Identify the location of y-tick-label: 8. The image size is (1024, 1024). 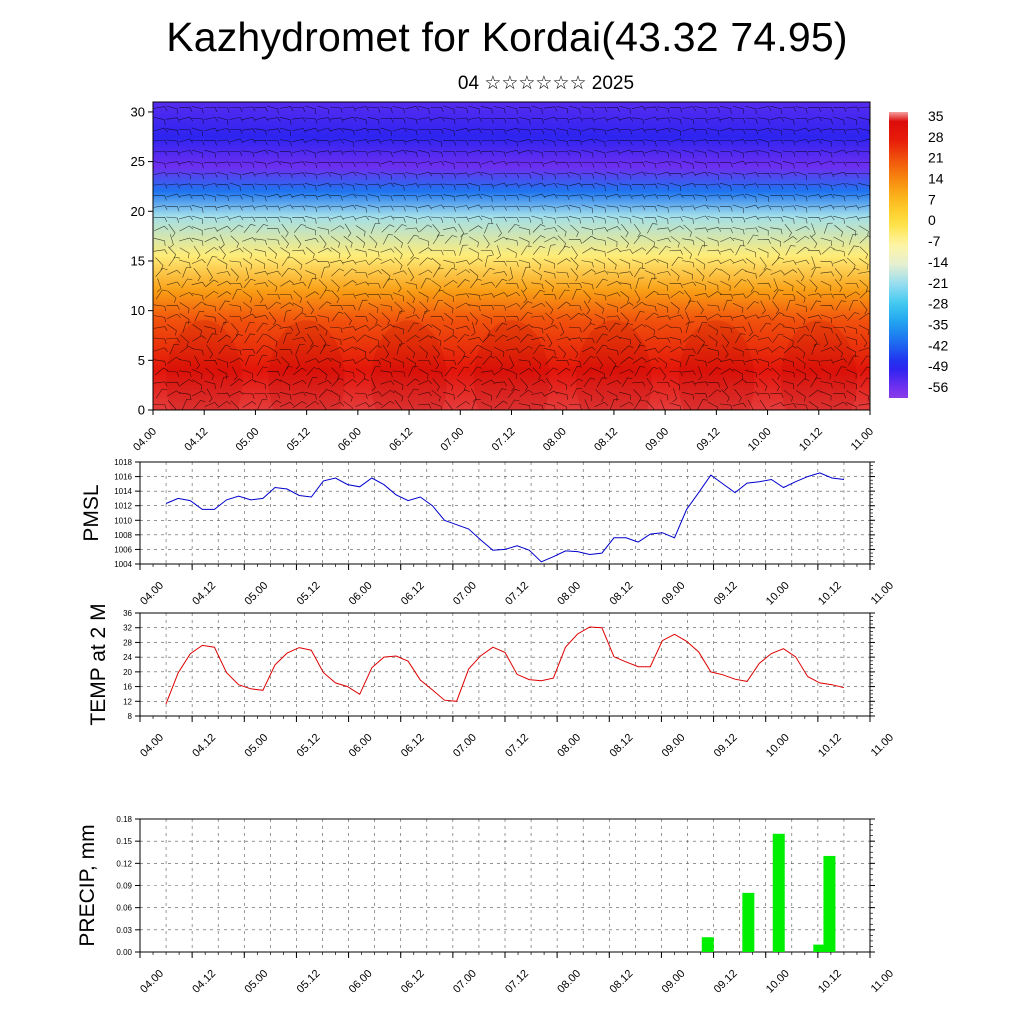
(130, 716).